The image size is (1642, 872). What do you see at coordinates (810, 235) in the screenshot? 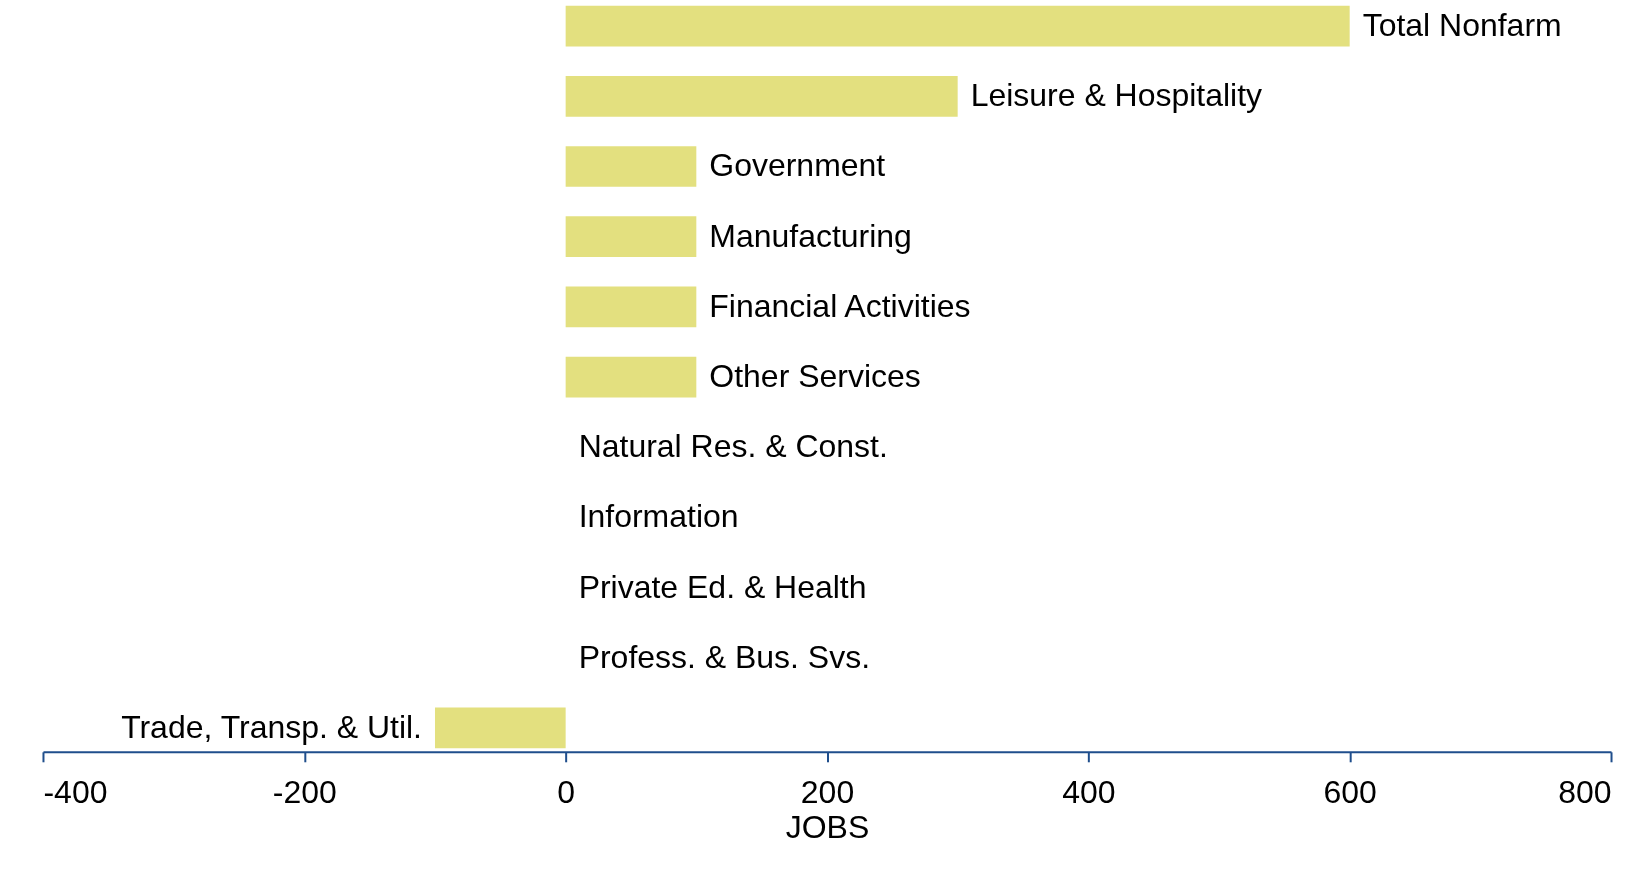
I see `y-tick-label: Manufacturing` at bounding box center [810, 235].